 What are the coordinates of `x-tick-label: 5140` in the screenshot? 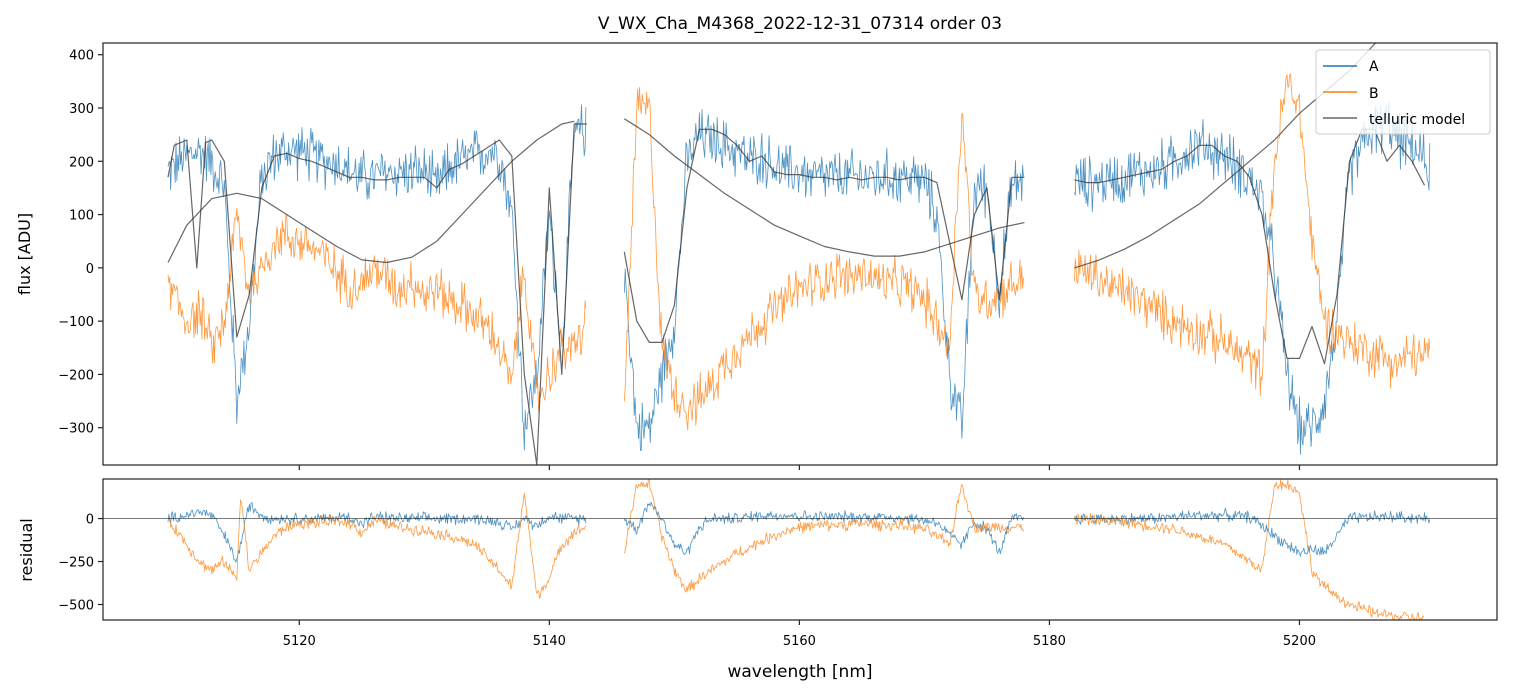 It's located at (549, 641).